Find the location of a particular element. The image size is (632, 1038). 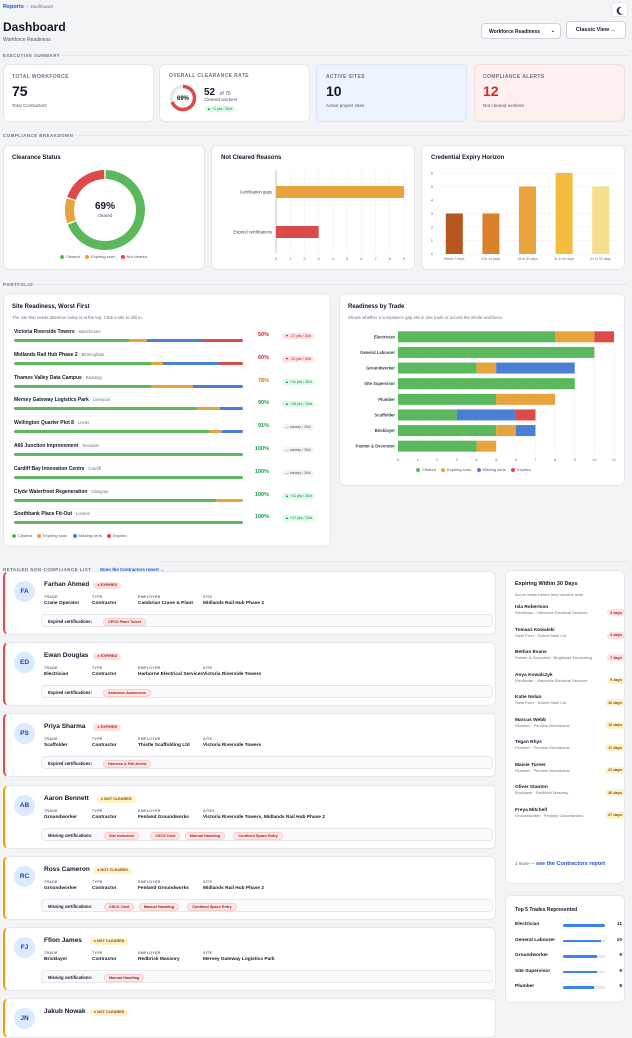

cert-chip: CPCS Plant Ticket is located at coordinates (124, 621).